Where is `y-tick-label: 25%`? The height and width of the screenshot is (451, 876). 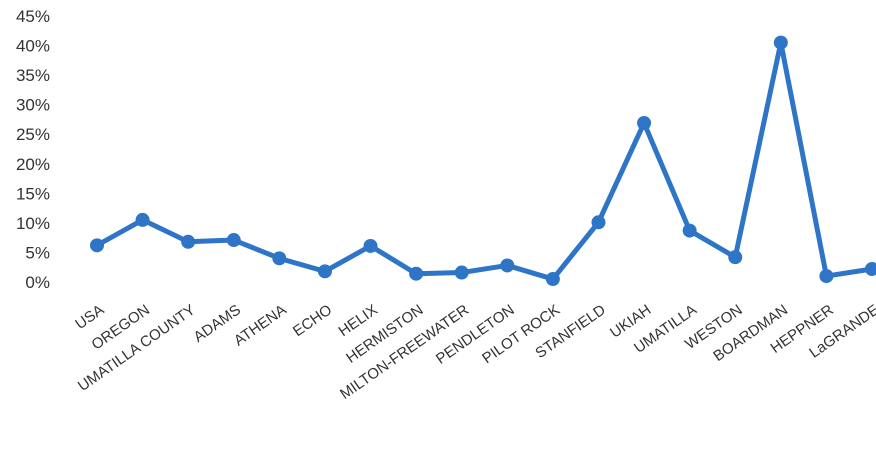
y-tick-label: 25% is located at coordinates (33, 134).